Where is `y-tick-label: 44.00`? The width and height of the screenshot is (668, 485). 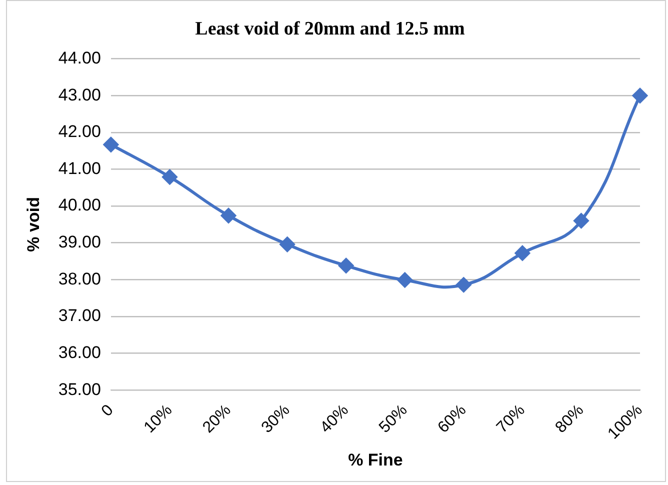
y-tick-label: 44.00 is located at coordinates (79, 58).